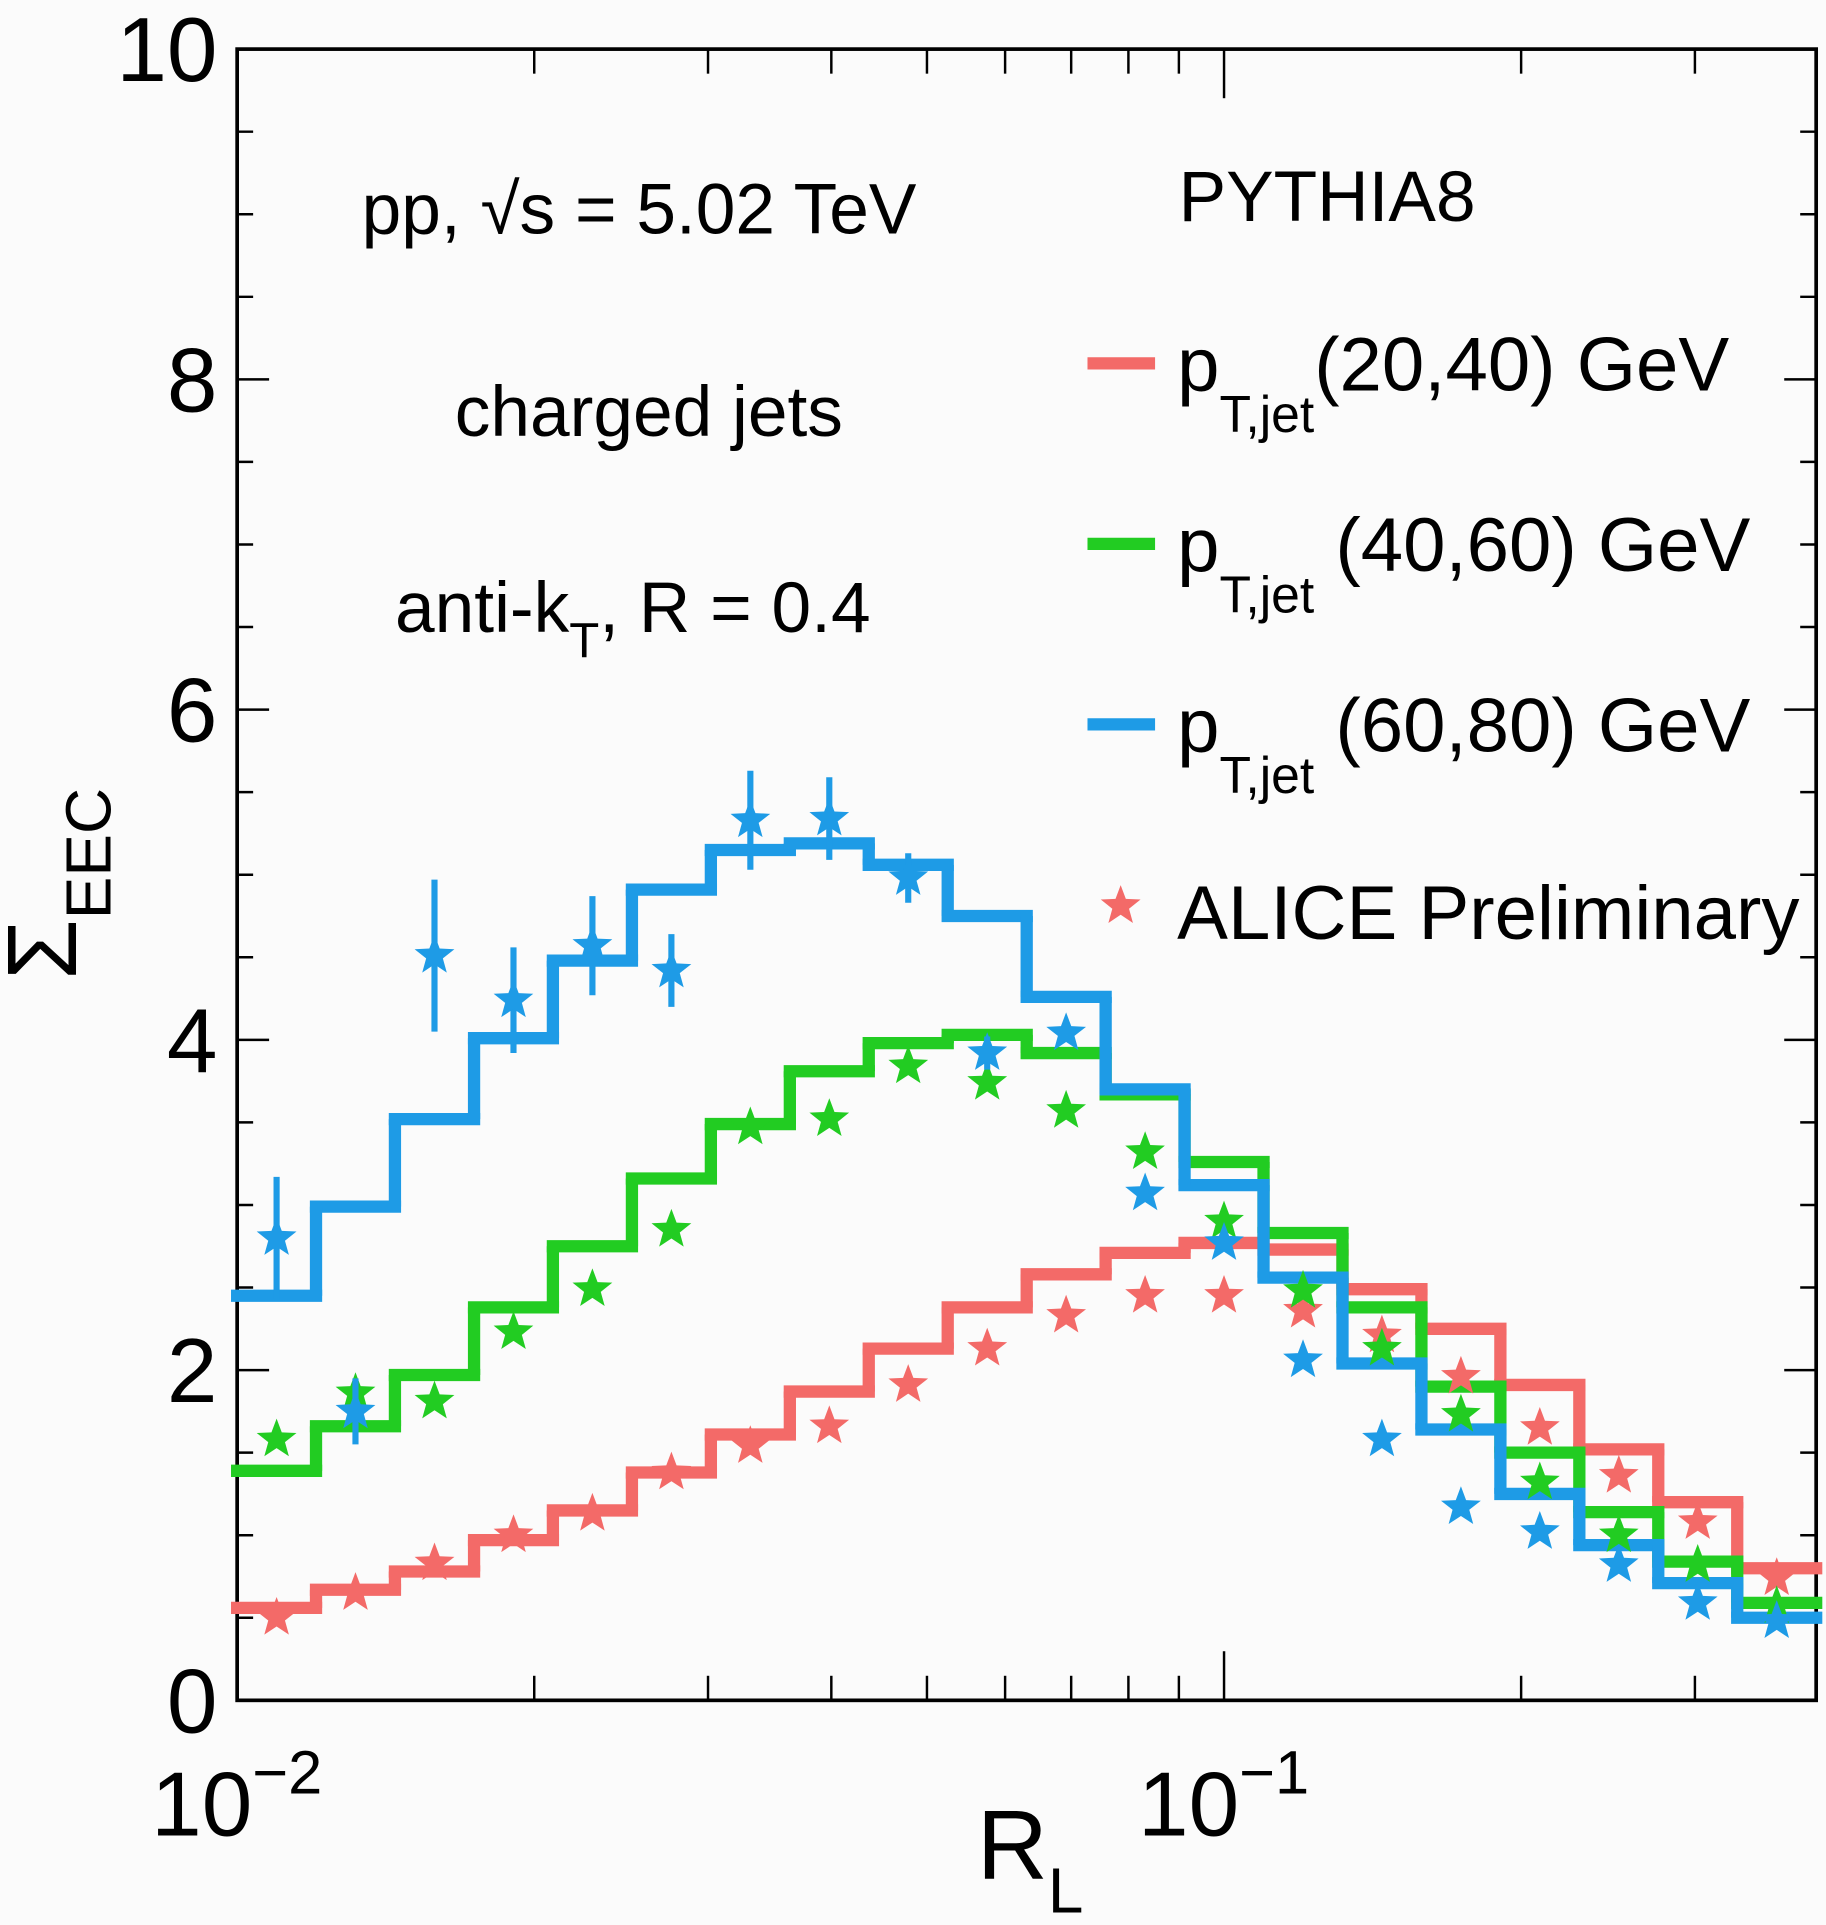  Describe the element at coordinates (734, 608) in the screenshot. I see `text-part: , R = 0.4` at that location.